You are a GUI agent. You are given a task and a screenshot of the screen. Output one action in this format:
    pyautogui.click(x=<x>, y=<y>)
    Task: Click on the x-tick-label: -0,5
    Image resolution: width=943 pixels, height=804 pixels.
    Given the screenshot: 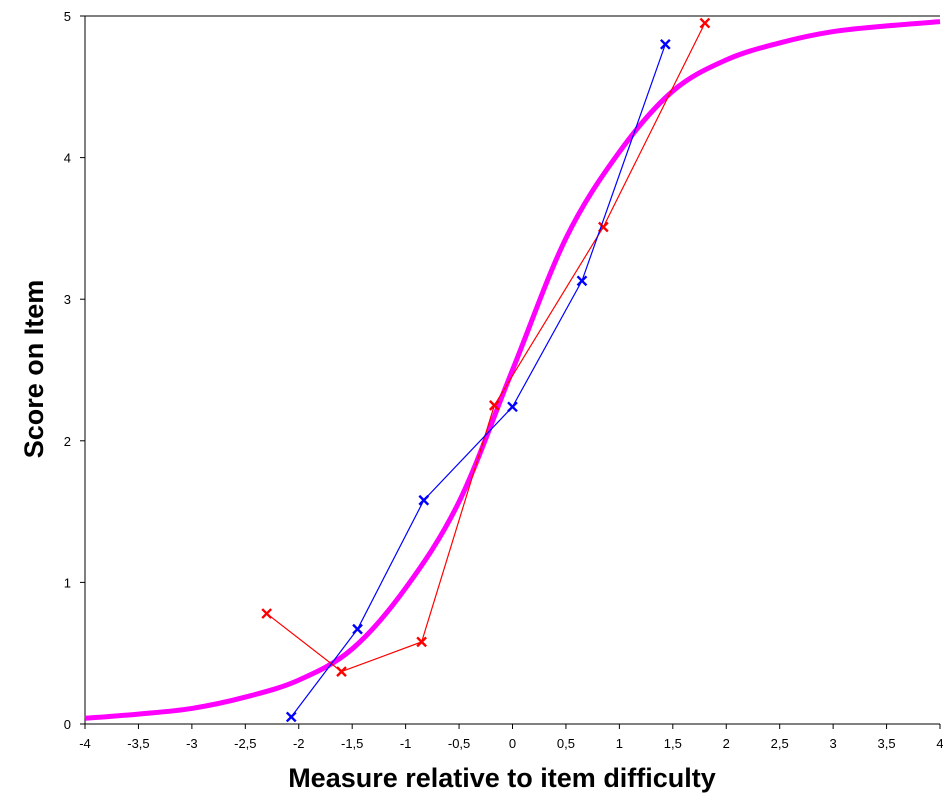 What is the action you would take?
    pyautogui.click(x=459, y=743)
    